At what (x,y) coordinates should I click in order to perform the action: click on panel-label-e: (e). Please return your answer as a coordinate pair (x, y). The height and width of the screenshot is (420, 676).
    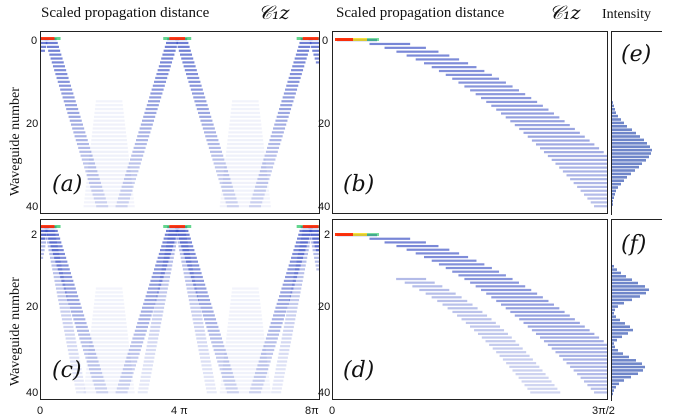
    Looking at the image, I should click on (636, 54).